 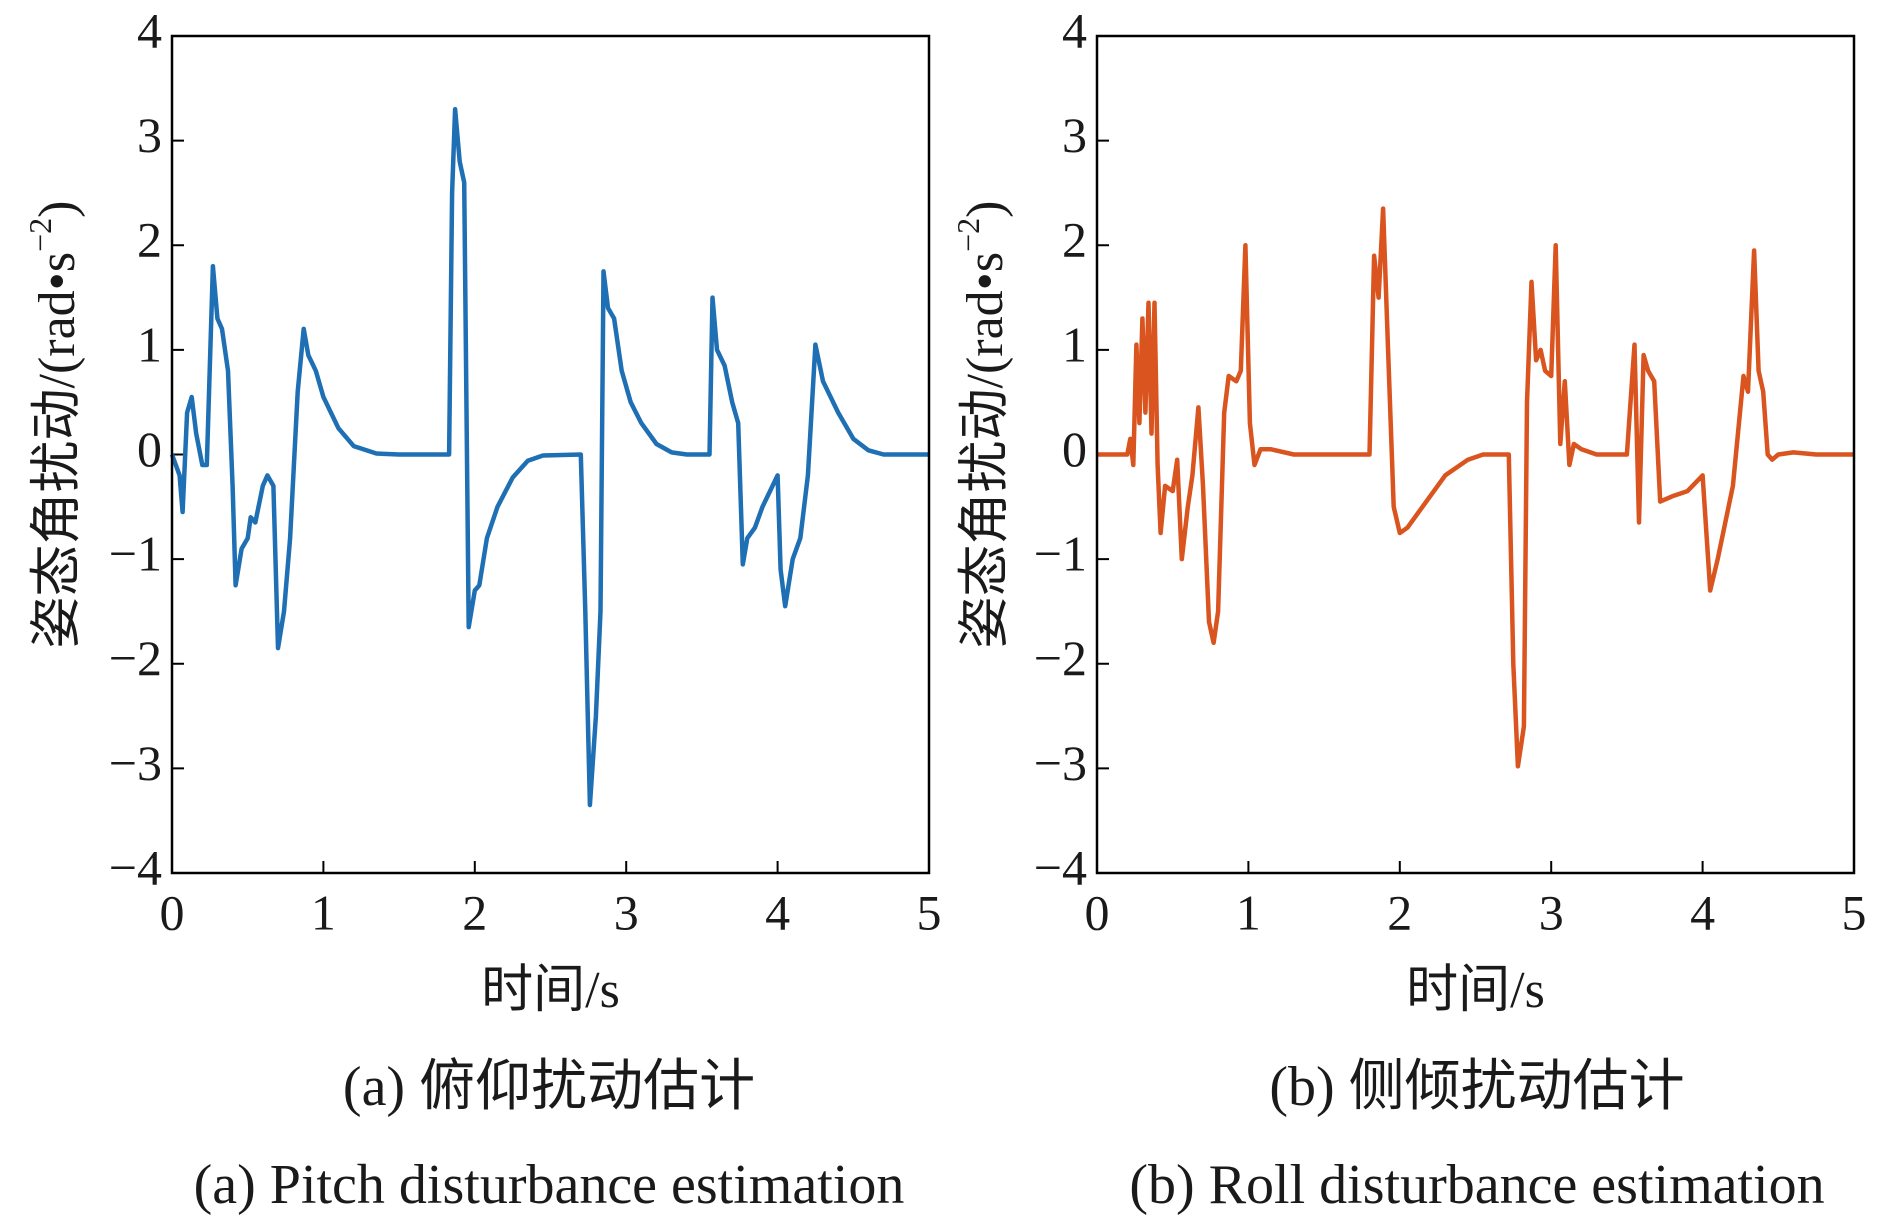 I want to click on caption-en: (a) Pitch disturbance estimation, so click(x=549, y=1185).